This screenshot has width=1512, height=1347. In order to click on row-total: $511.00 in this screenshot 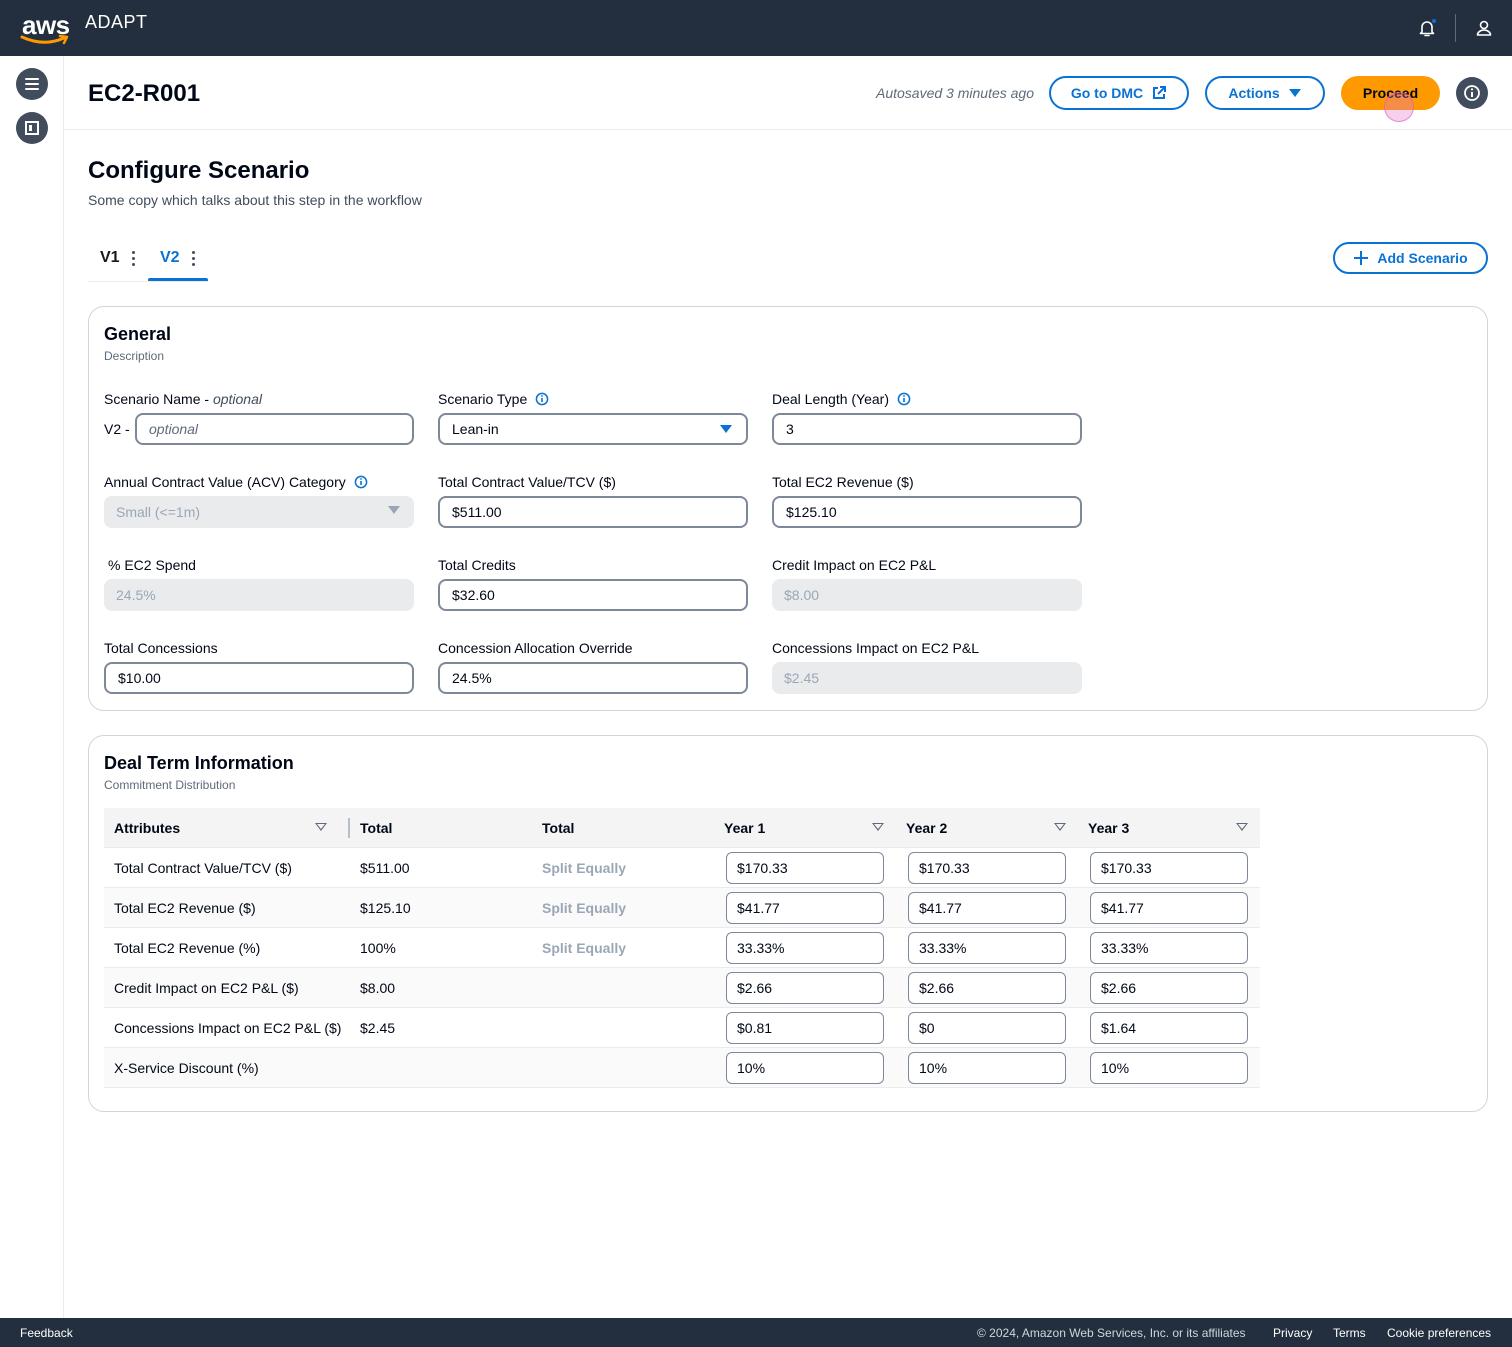, I will do `click(385, 868)`.